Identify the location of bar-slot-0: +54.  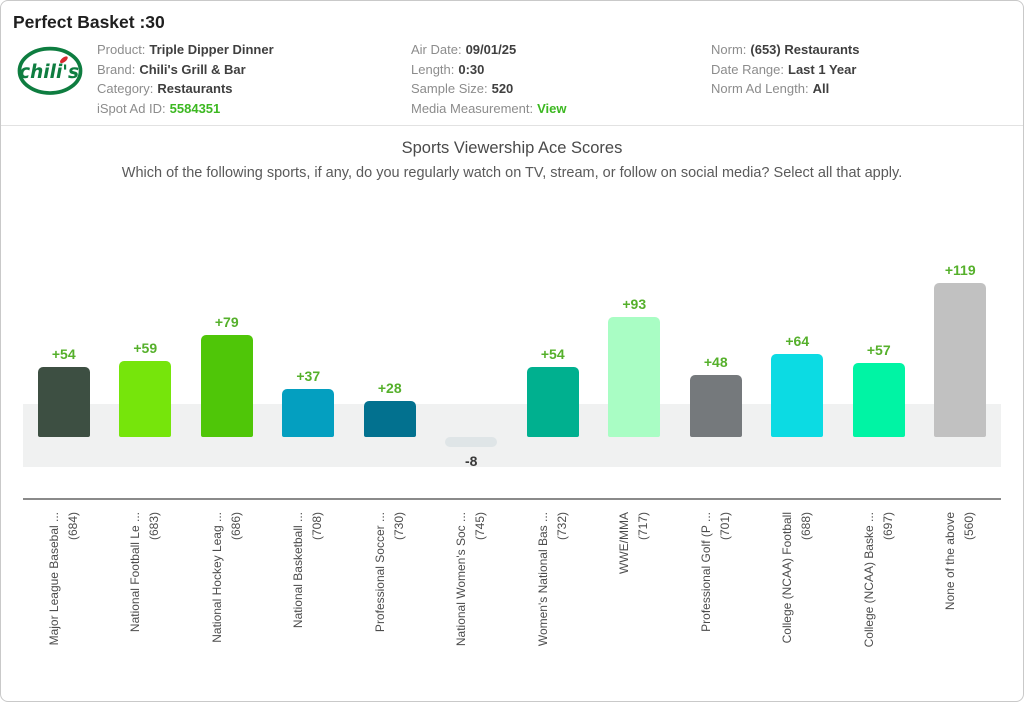
(64, 374).